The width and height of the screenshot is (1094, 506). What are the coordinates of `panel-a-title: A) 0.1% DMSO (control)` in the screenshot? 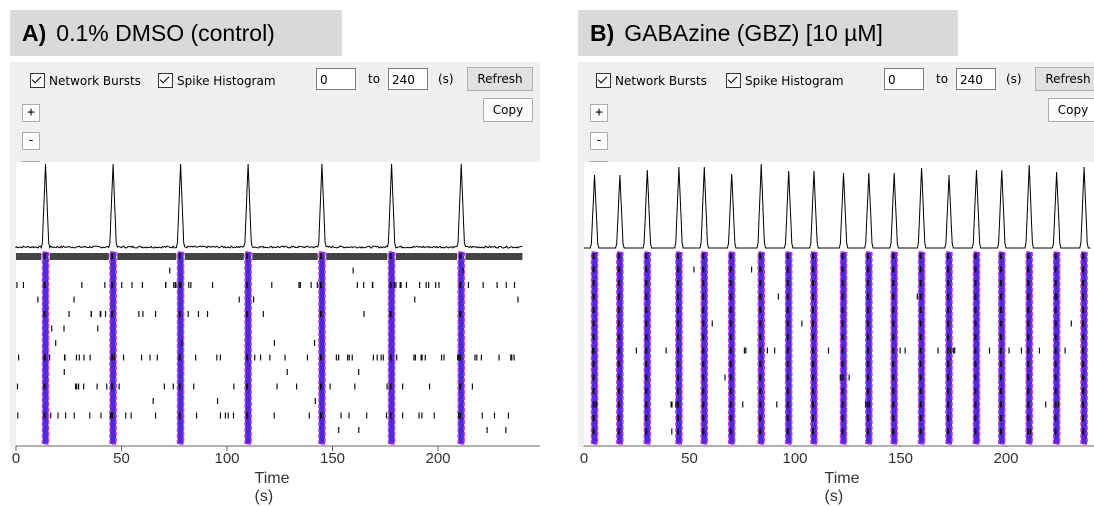 It's located at (176, 33).